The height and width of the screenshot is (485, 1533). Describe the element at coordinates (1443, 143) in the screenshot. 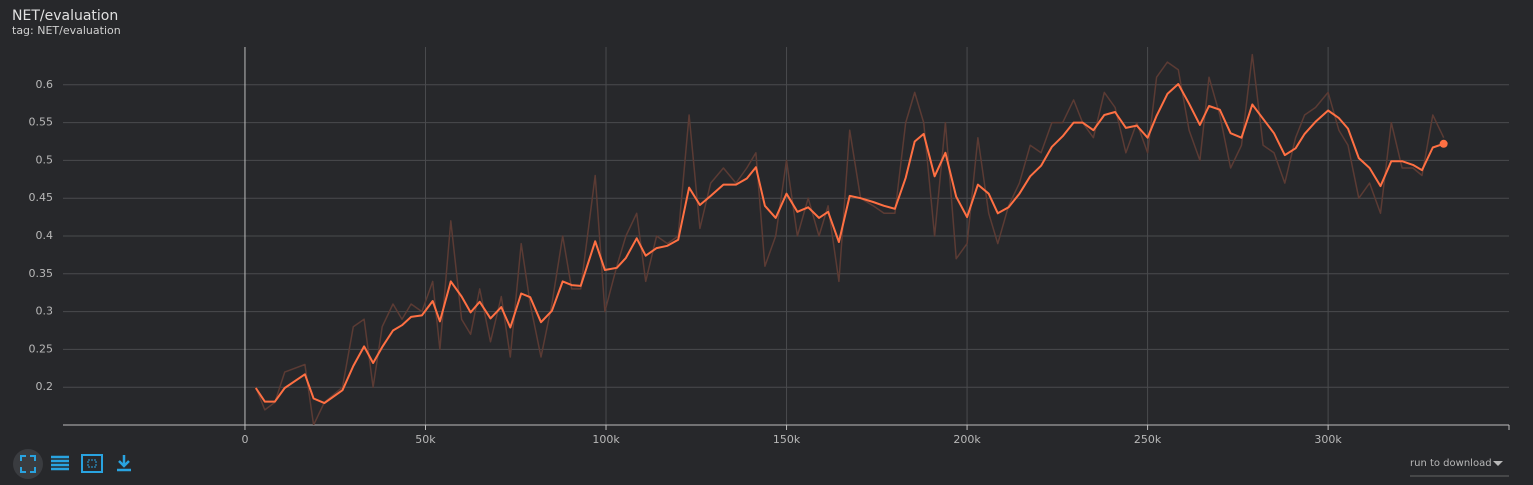

I see `last-point` at that location.